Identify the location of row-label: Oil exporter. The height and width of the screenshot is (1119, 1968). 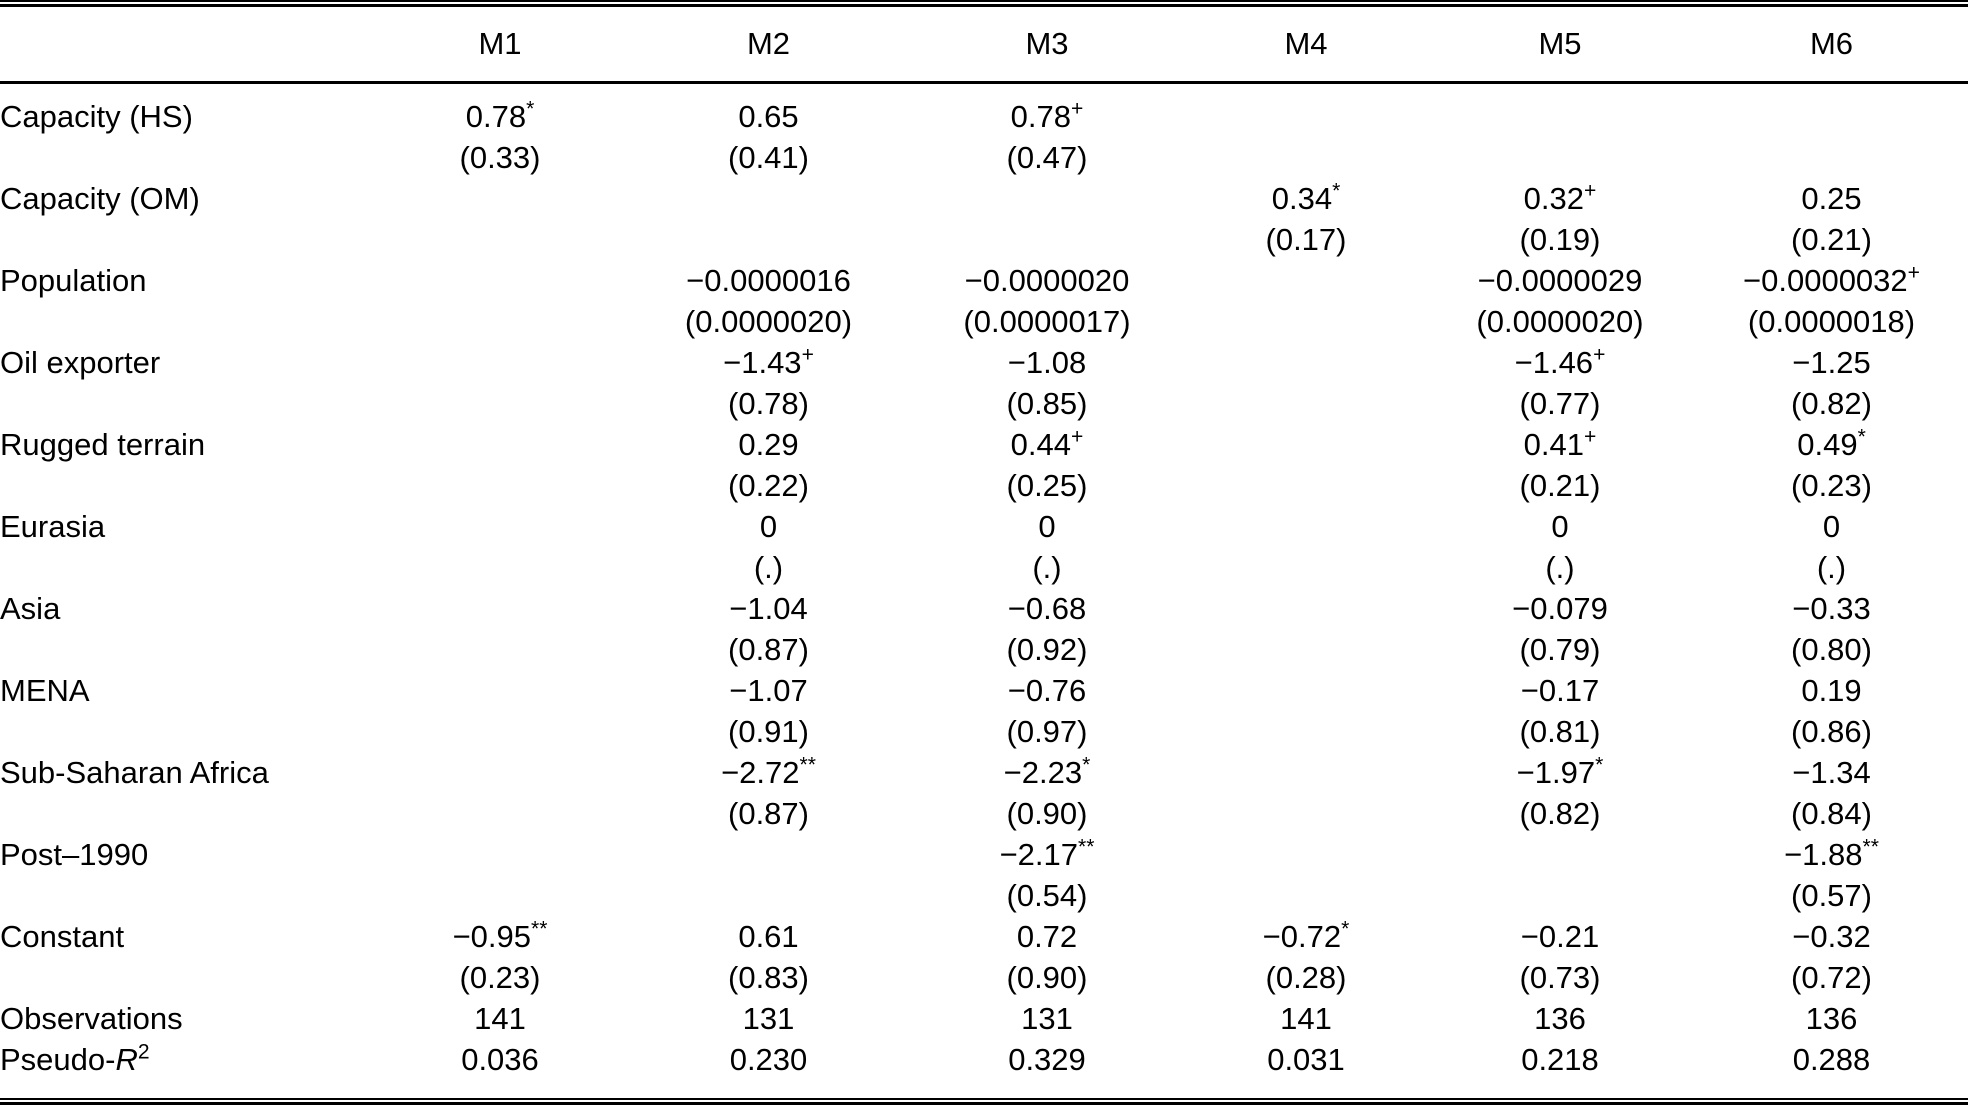
(80, 362).